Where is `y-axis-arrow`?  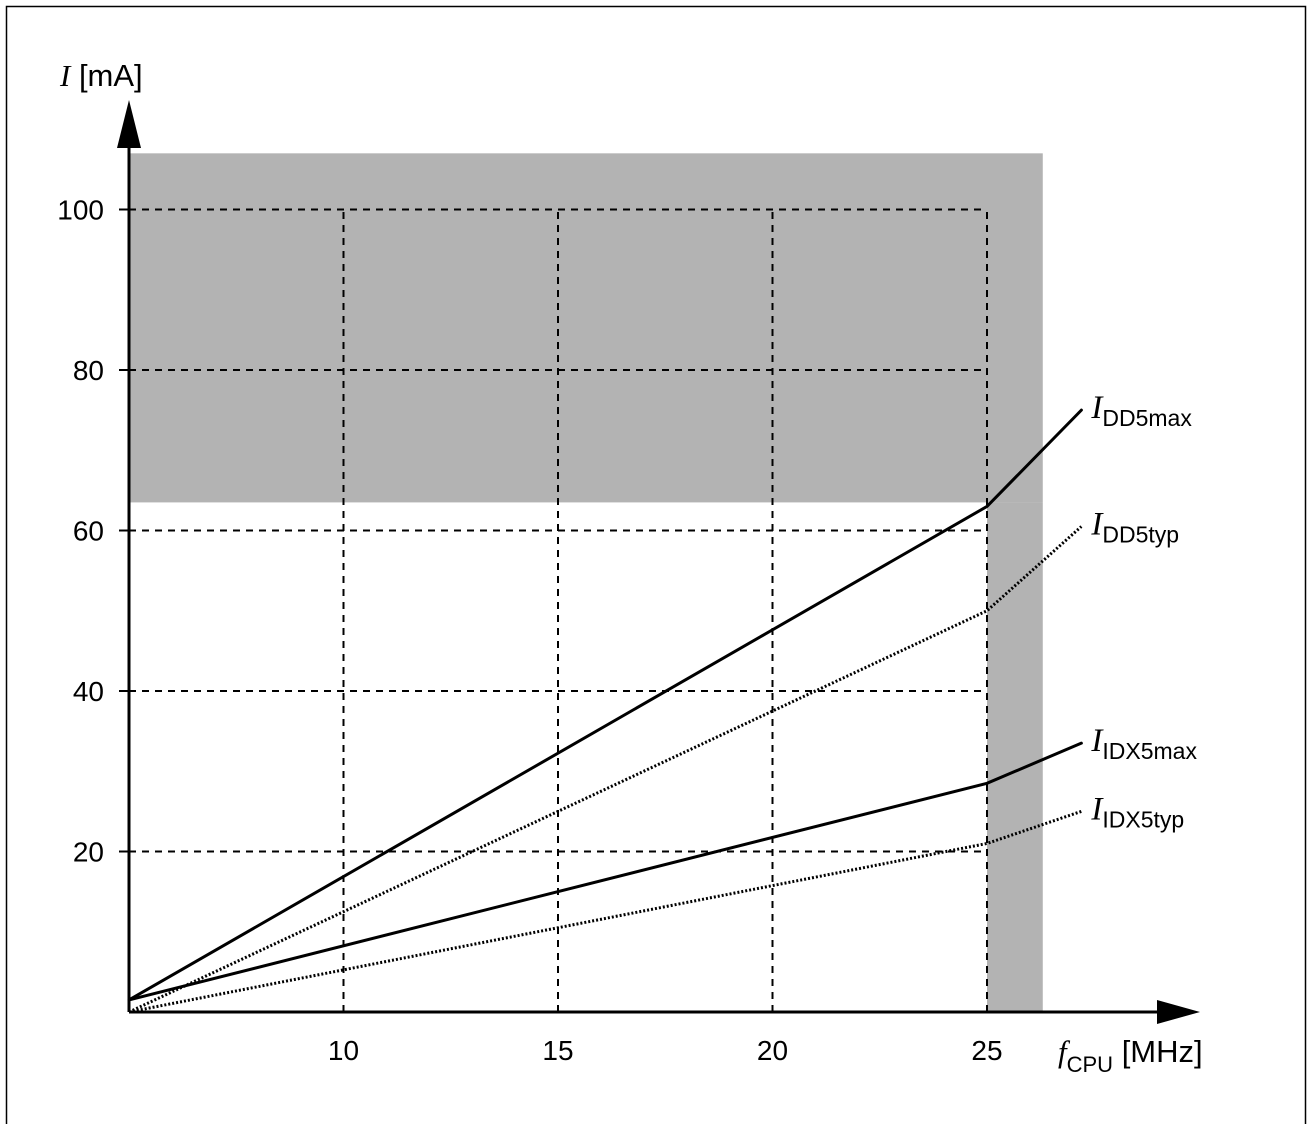
y-axis-arrow is located at coordinates (129, 124).